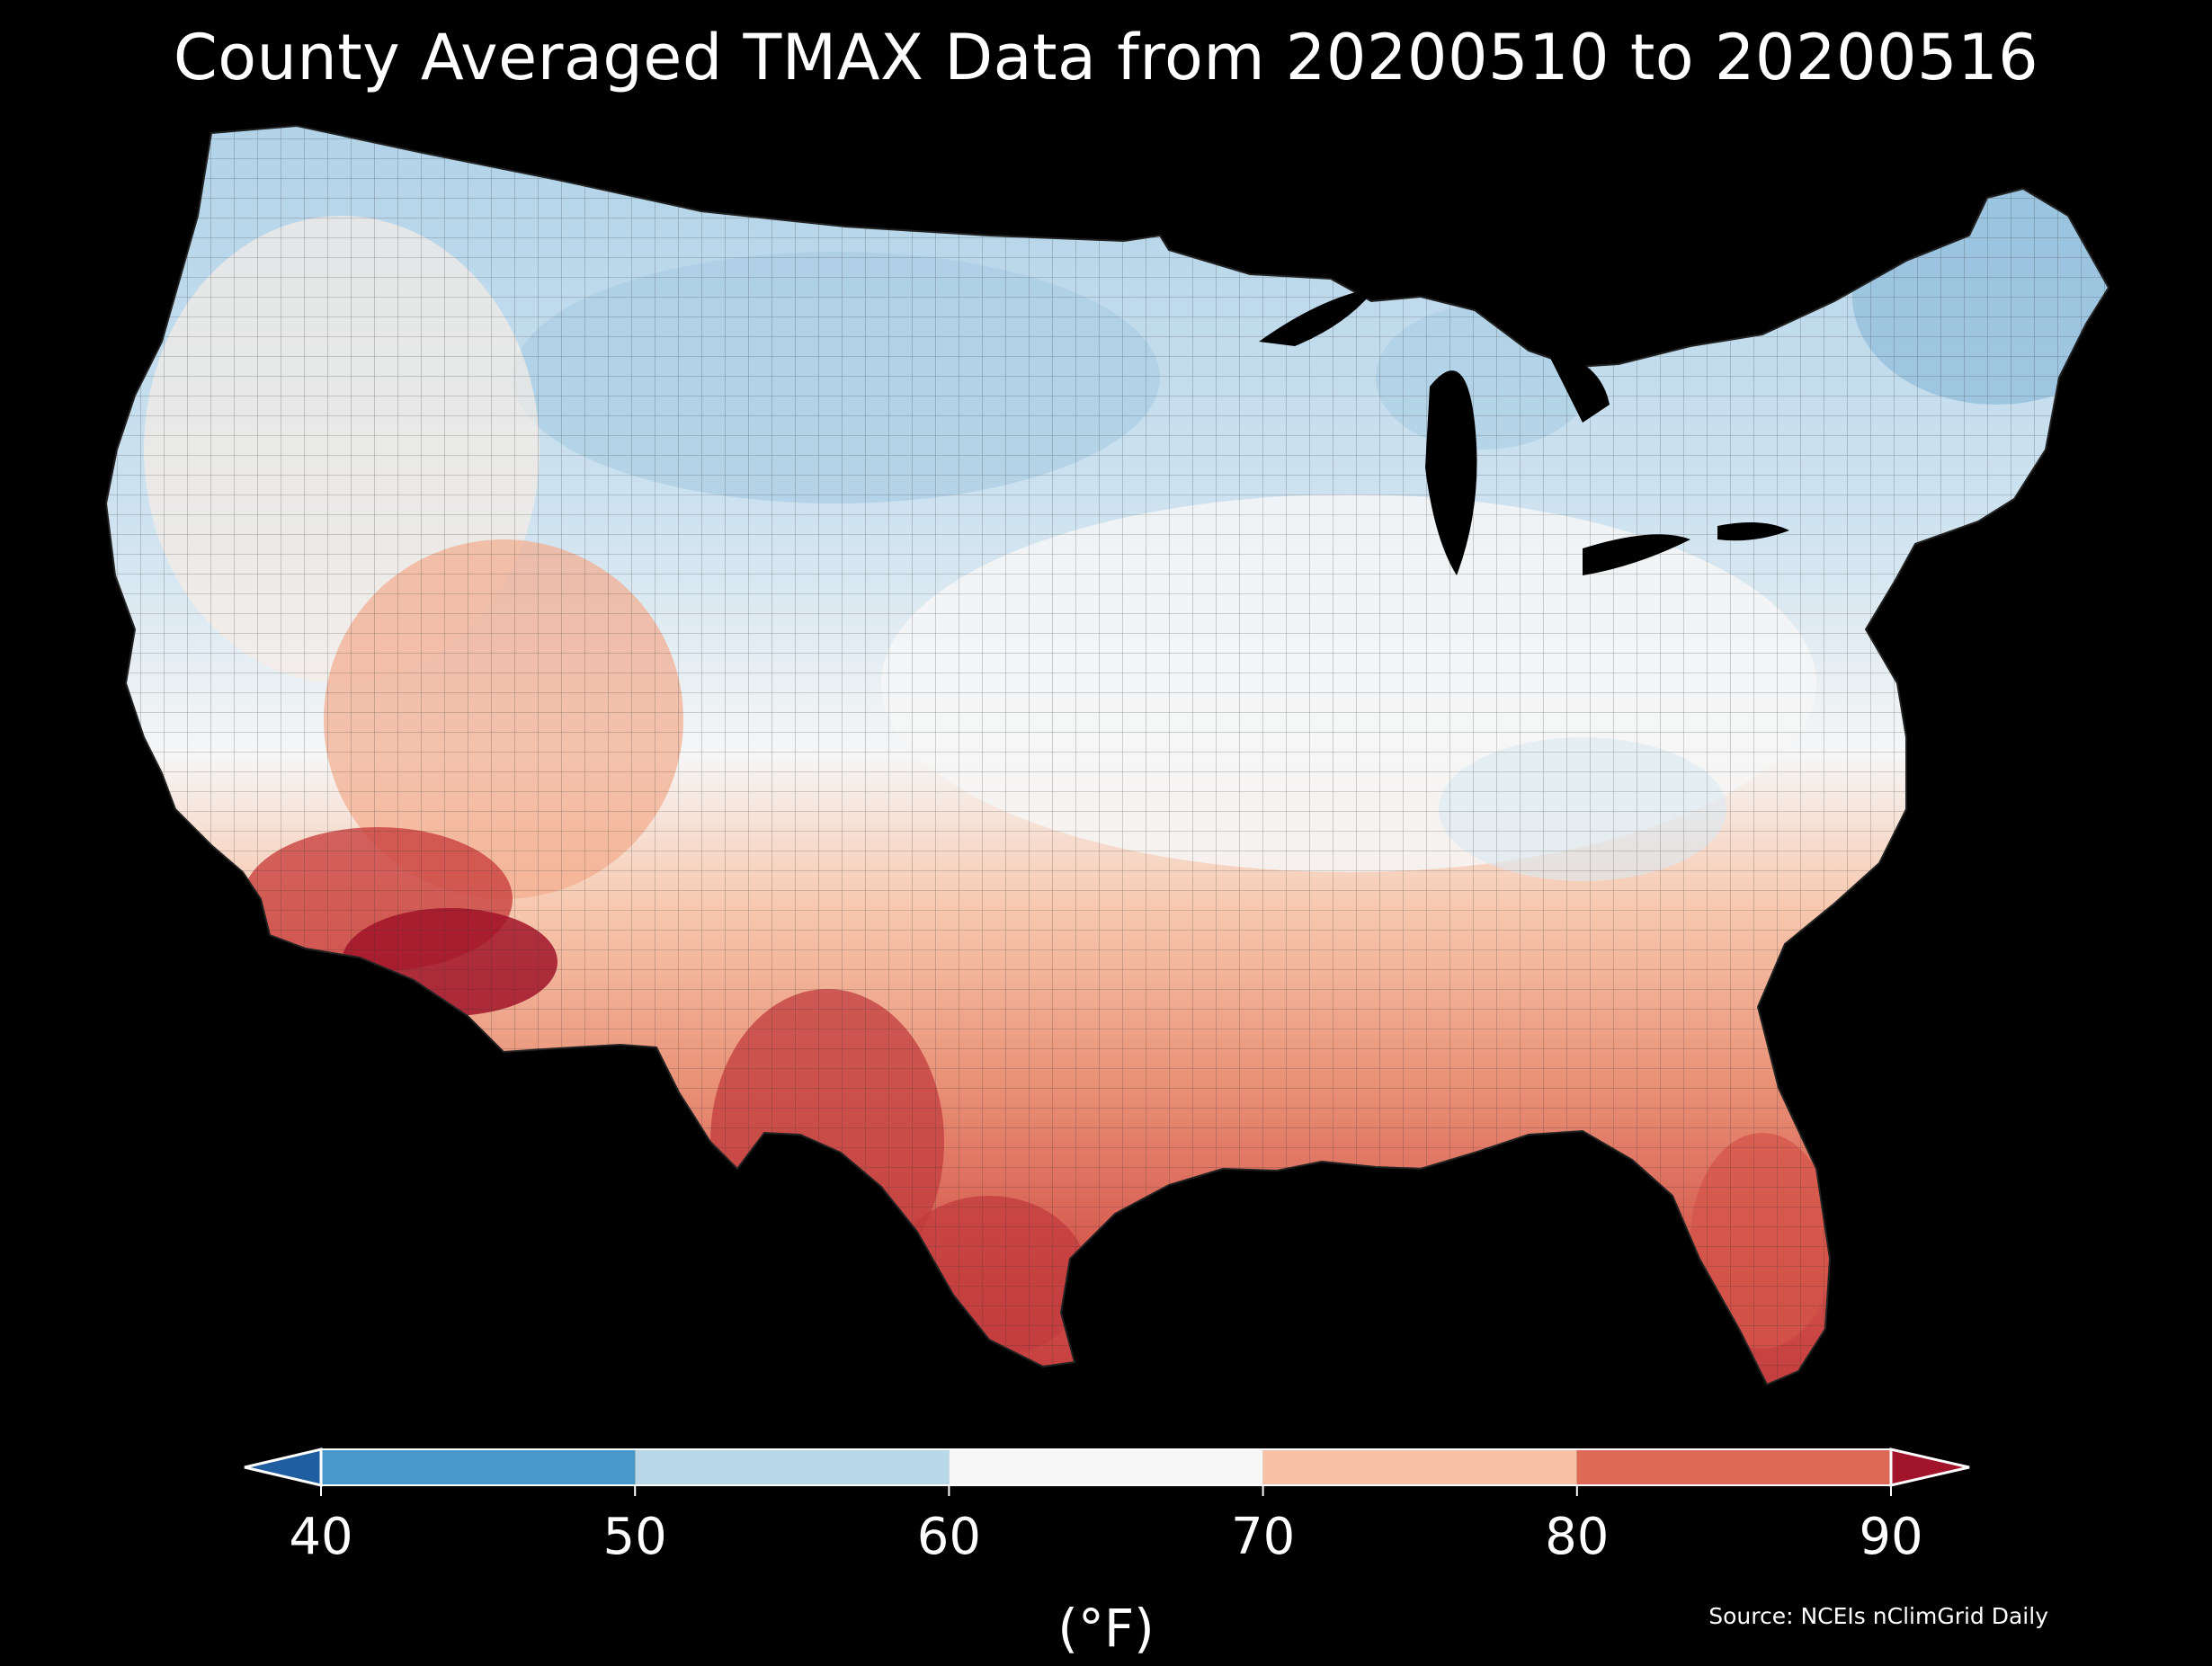 This screenshot has height=1666, width=2212. I want to click on great-lakes, so click(1524, 432).